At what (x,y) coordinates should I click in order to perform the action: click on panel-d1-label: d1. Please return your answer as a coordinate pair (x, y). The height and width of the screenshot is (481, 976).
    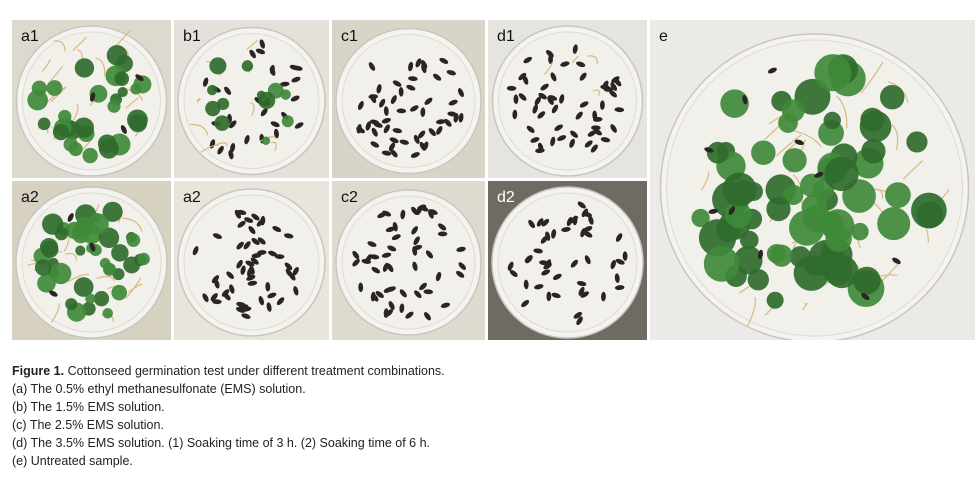
    Looking at the image, I should click on (506, 36).